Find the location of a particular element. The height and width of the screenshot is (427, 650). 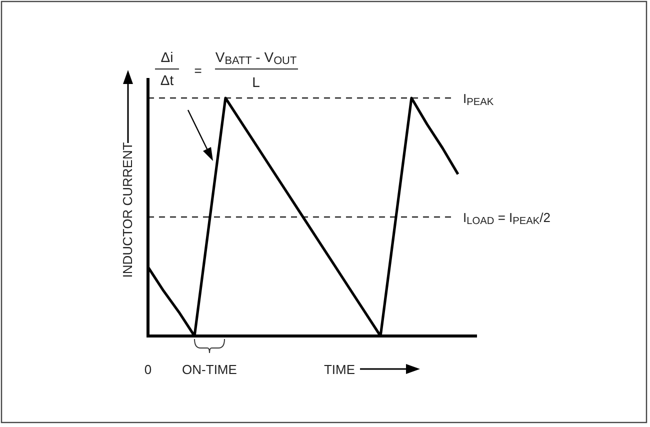

text: Δt is located at coordinates (167, 80).